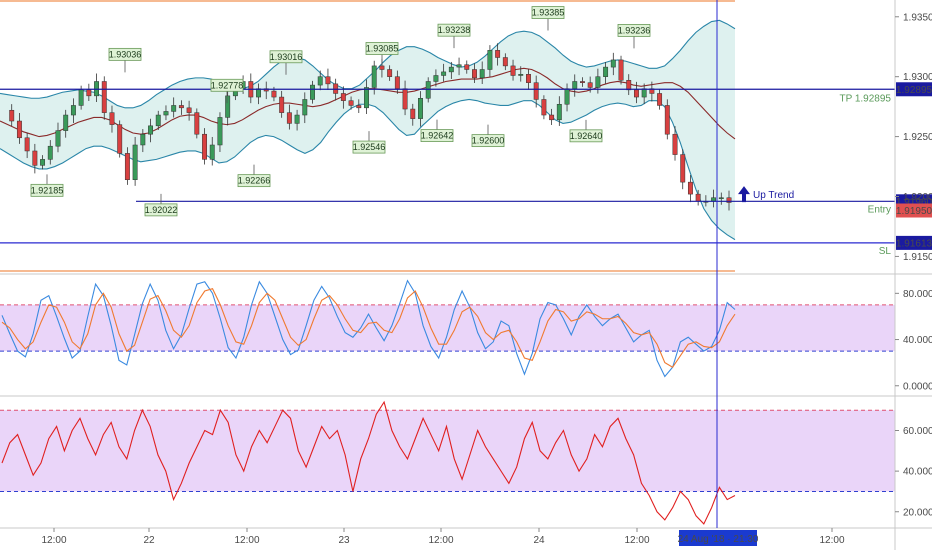 Image resolution: width=932 pixels, height=550 pixels. Describe the element at coordinates (917, 431) in the screenshot. I see `osc-tick-label: 60.0000` at that location.